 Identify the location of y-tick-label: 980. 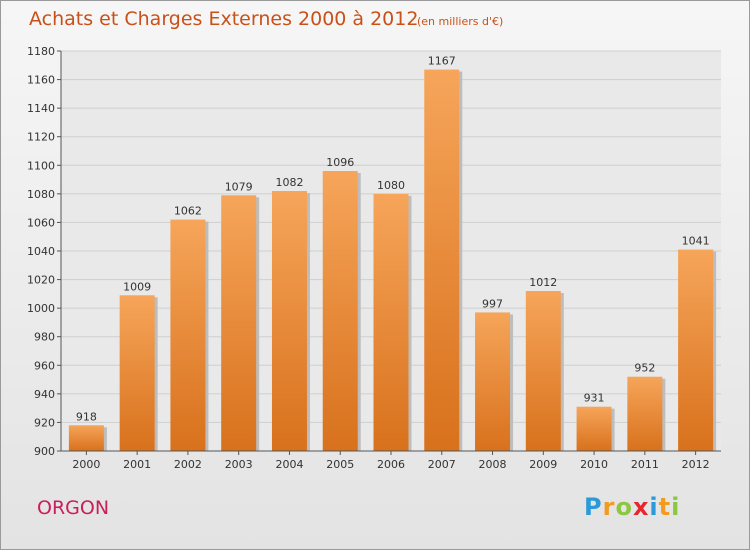
(44, 337).